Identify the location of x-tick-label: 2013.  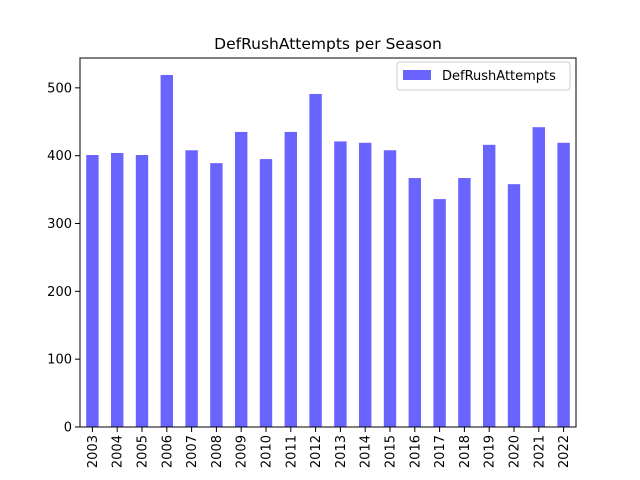
(341, 451).